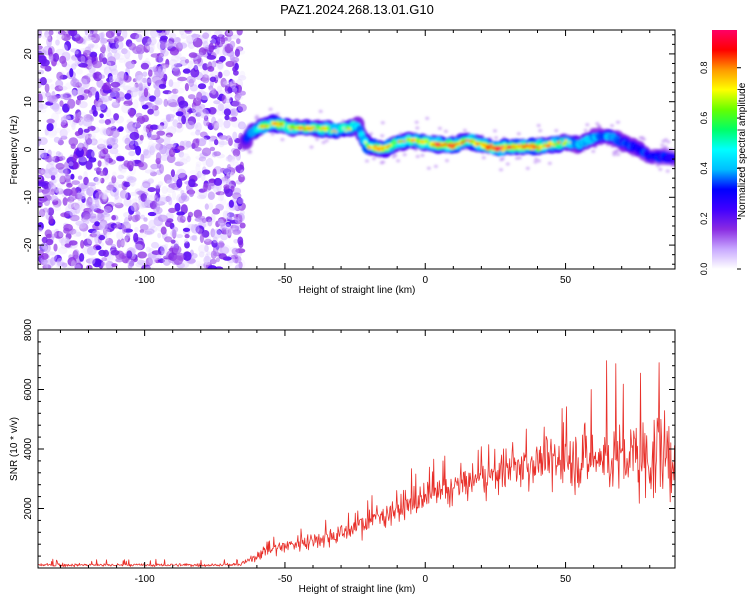  What do you see at coordinates (28, 448) in the screenshot?
I see `y-tick-label: 4000` at bounding box center [28, 448].